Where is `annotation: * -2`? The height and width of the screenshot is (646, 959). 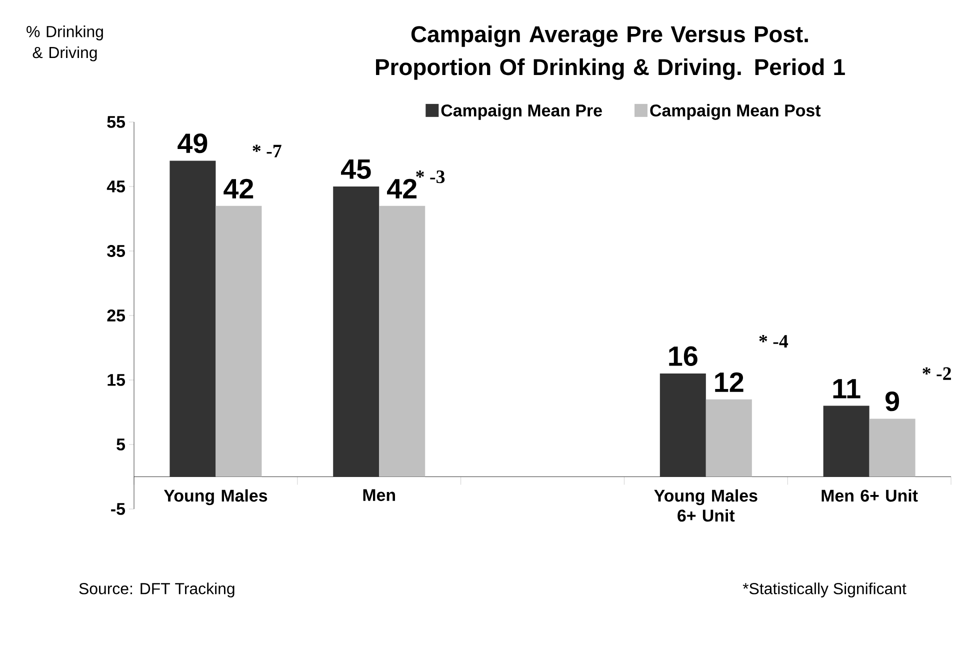
annotation: * -2 is located at coordinates (936, 373).